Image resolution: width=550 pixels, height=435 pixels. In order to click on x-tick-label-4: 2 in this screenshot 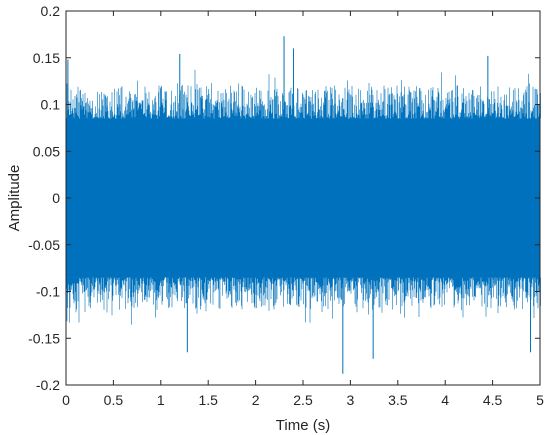, I will do `click(256, 400)`.